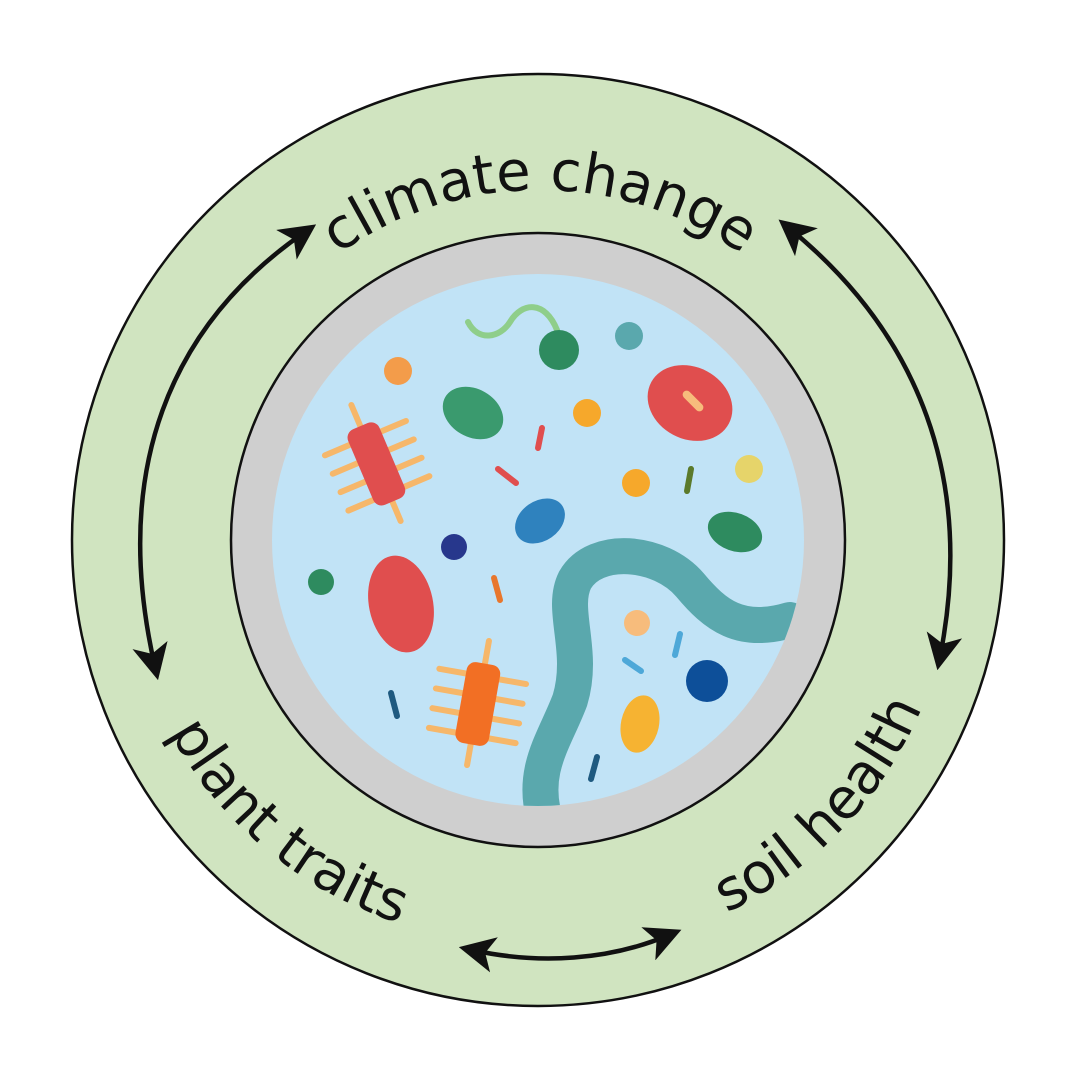  What do you see at coordinates (477, 703) in the screenshot?
I see `orange-ciliate` at bounding box center [477, 703].